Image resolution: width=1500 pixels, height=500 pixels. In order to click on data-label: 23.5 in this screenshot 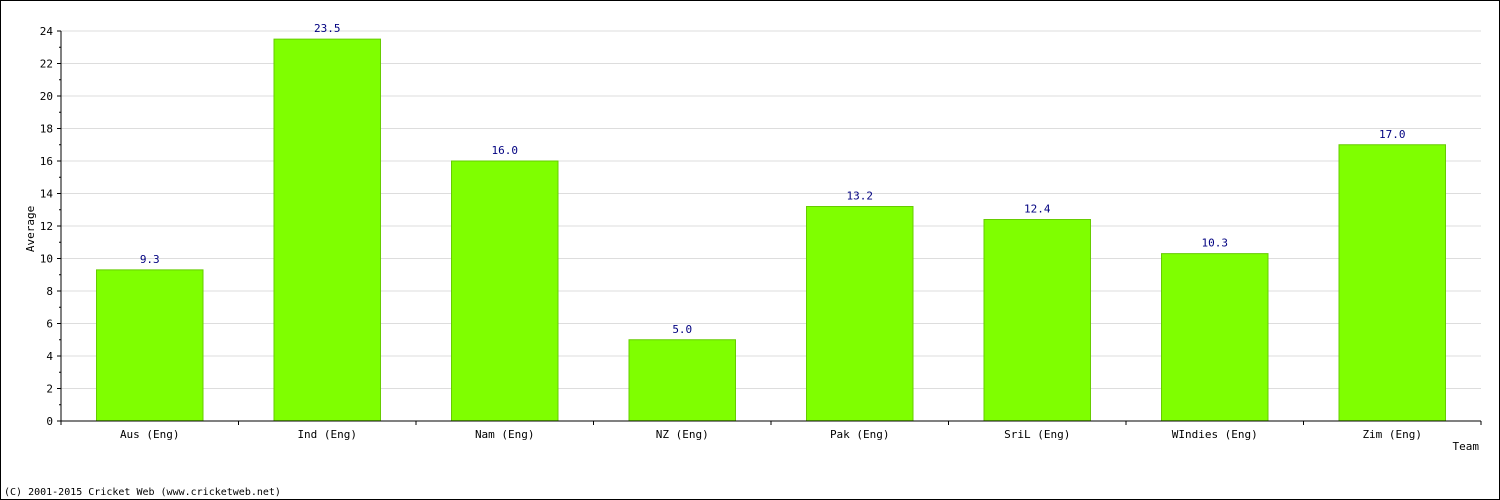, I will do `click(327, 28)`.